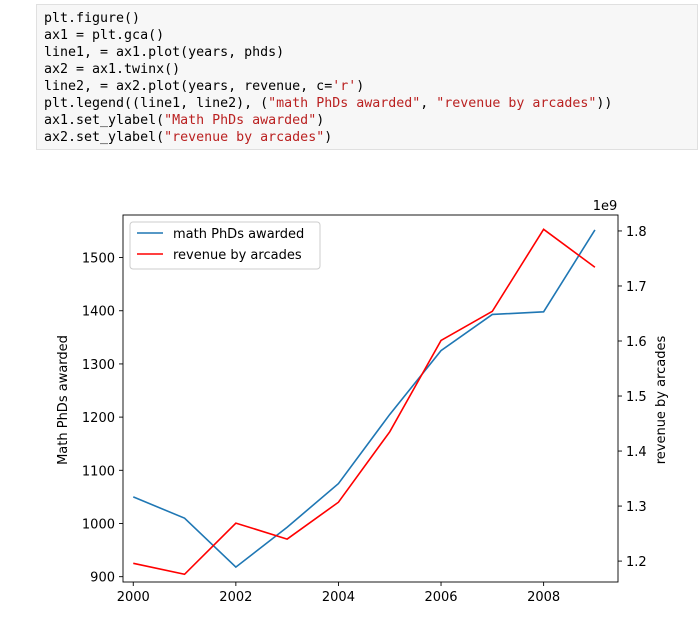  I want to click on offset-text: 1e9, so click(605, 206).